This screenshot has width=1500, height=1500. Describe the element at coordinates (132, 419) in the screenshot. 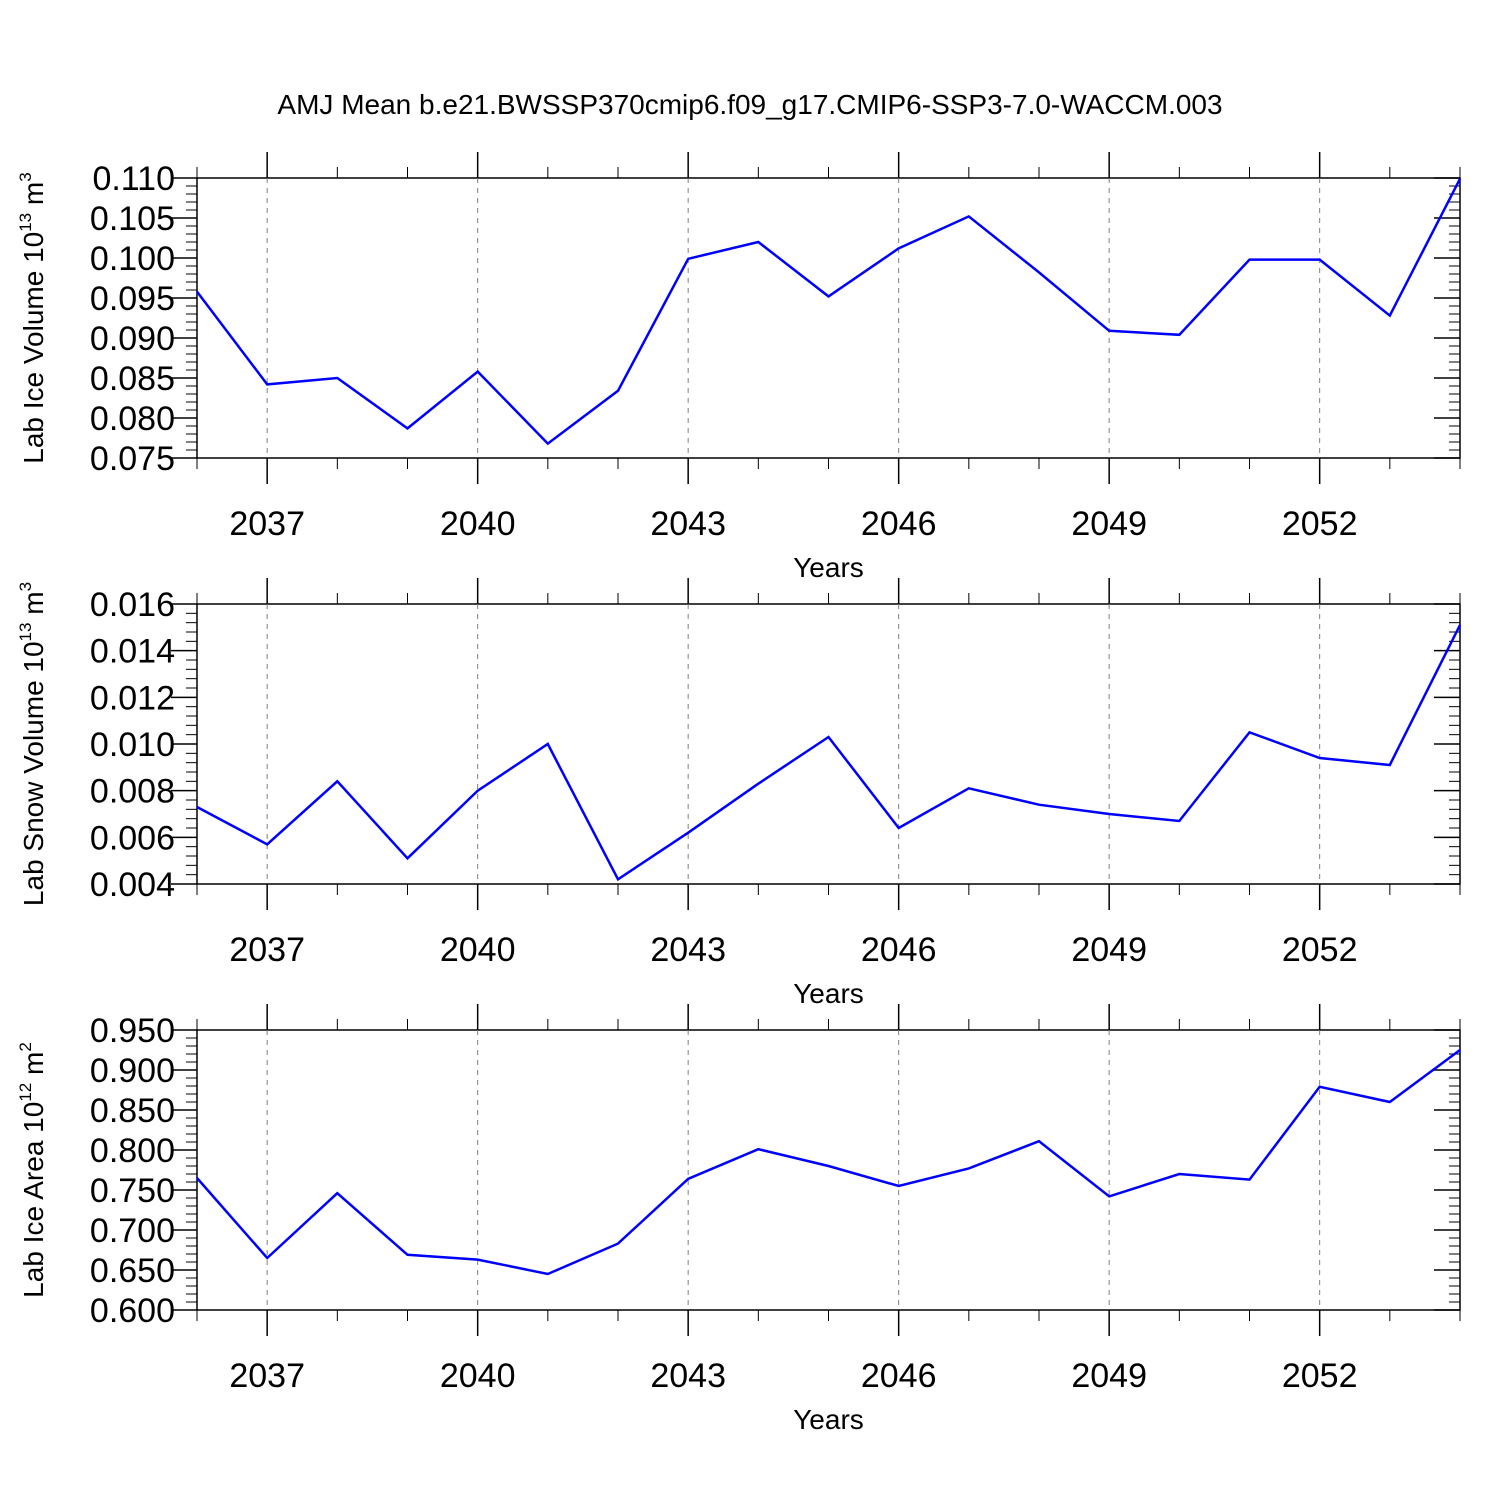

I see `y-tick-label: 0.080` at that location.